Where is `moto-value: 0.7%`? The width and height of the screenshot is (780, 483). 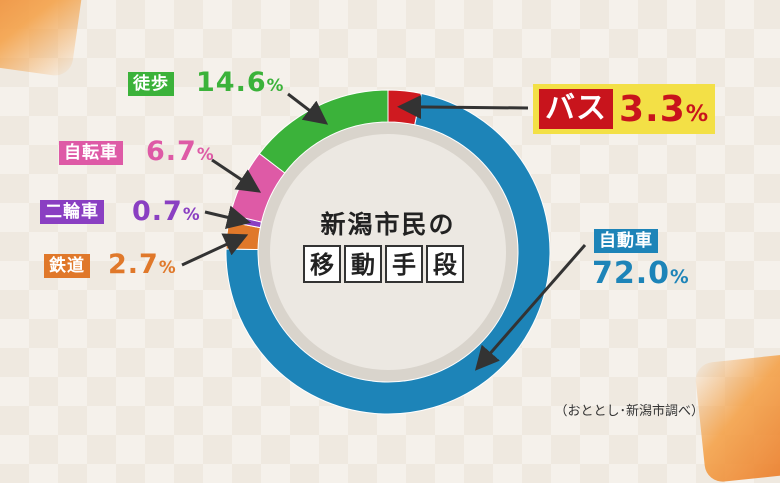 moto-value: 0.7% is located at coordinates (166, 211).